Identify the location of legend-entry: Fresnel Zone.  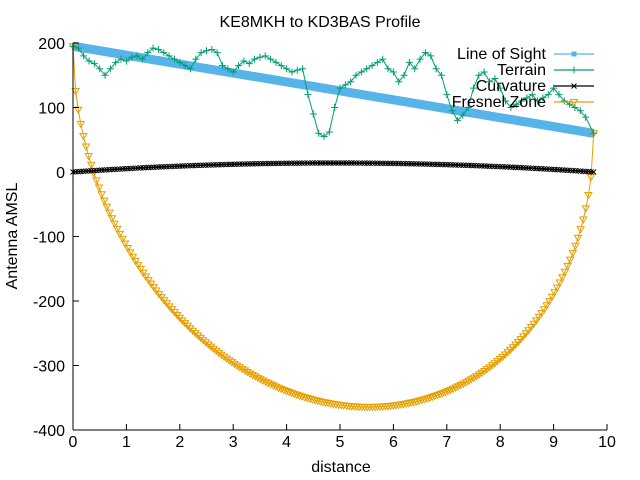
(523, 102).